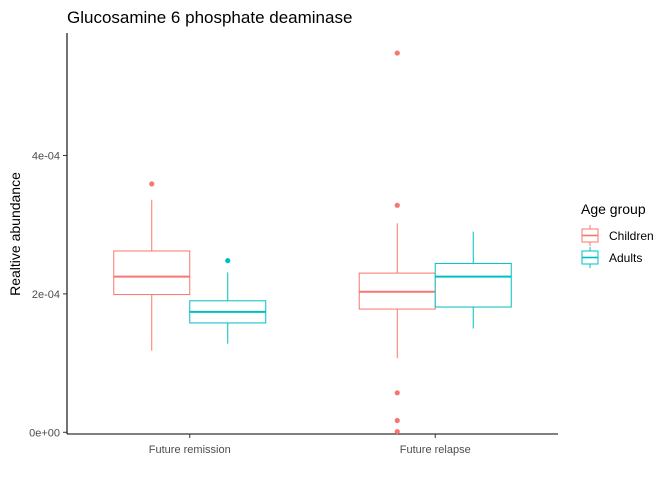 The height and width of the screenshot is (480, 672). Describe the element at coordinates (44, 433) in the screenshot. I see `y-tick-label-0: 0e+00` at that location.